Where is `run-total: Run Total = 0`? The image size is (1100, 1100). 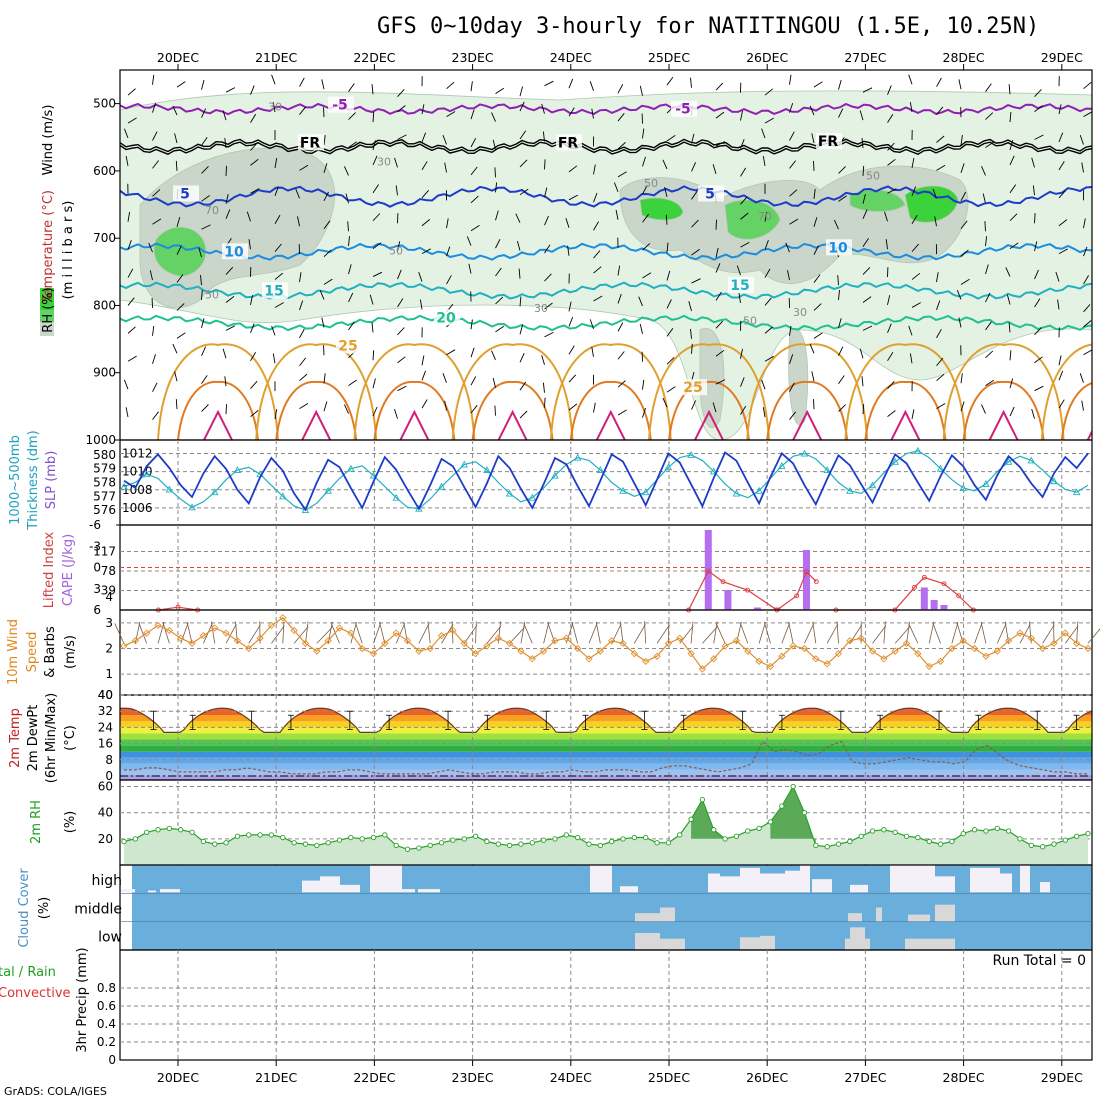 run-total: Run Total = 0 is located at coordinates (1039, 961).